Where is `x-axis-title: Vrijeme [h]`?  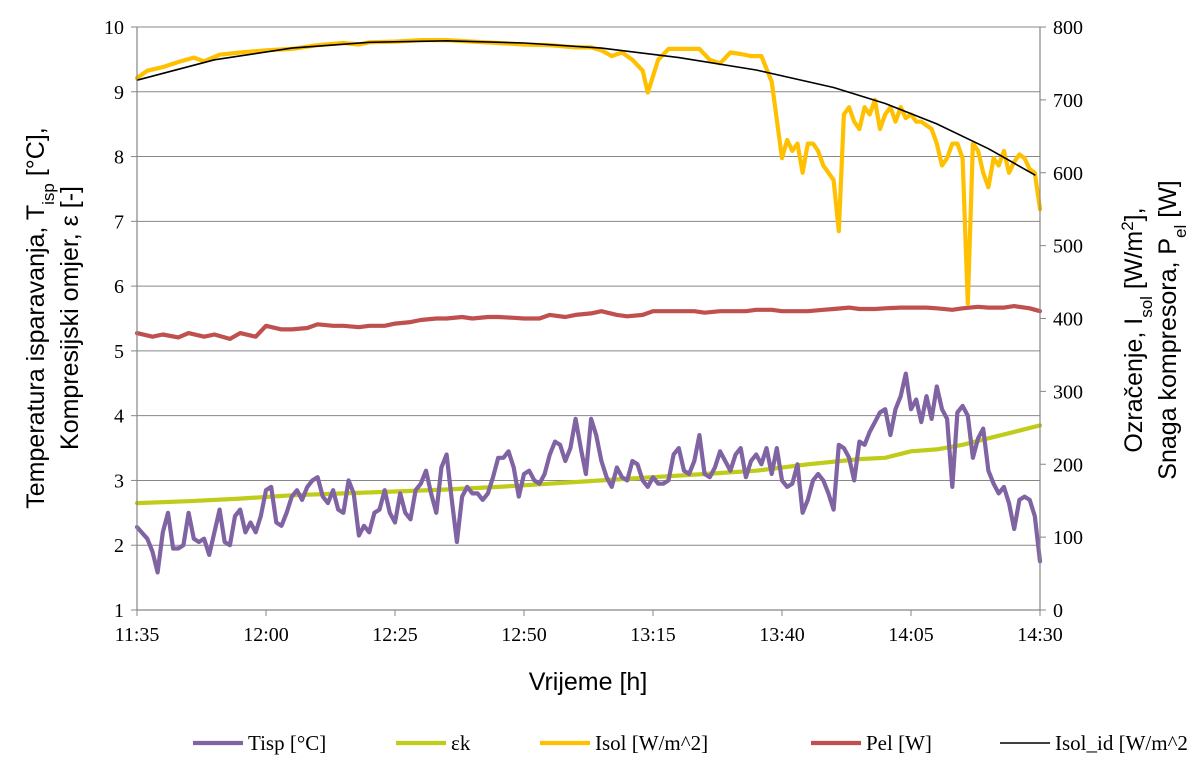
x-axis-title: Vrijeme [h] is located at coordinates (588, 682).